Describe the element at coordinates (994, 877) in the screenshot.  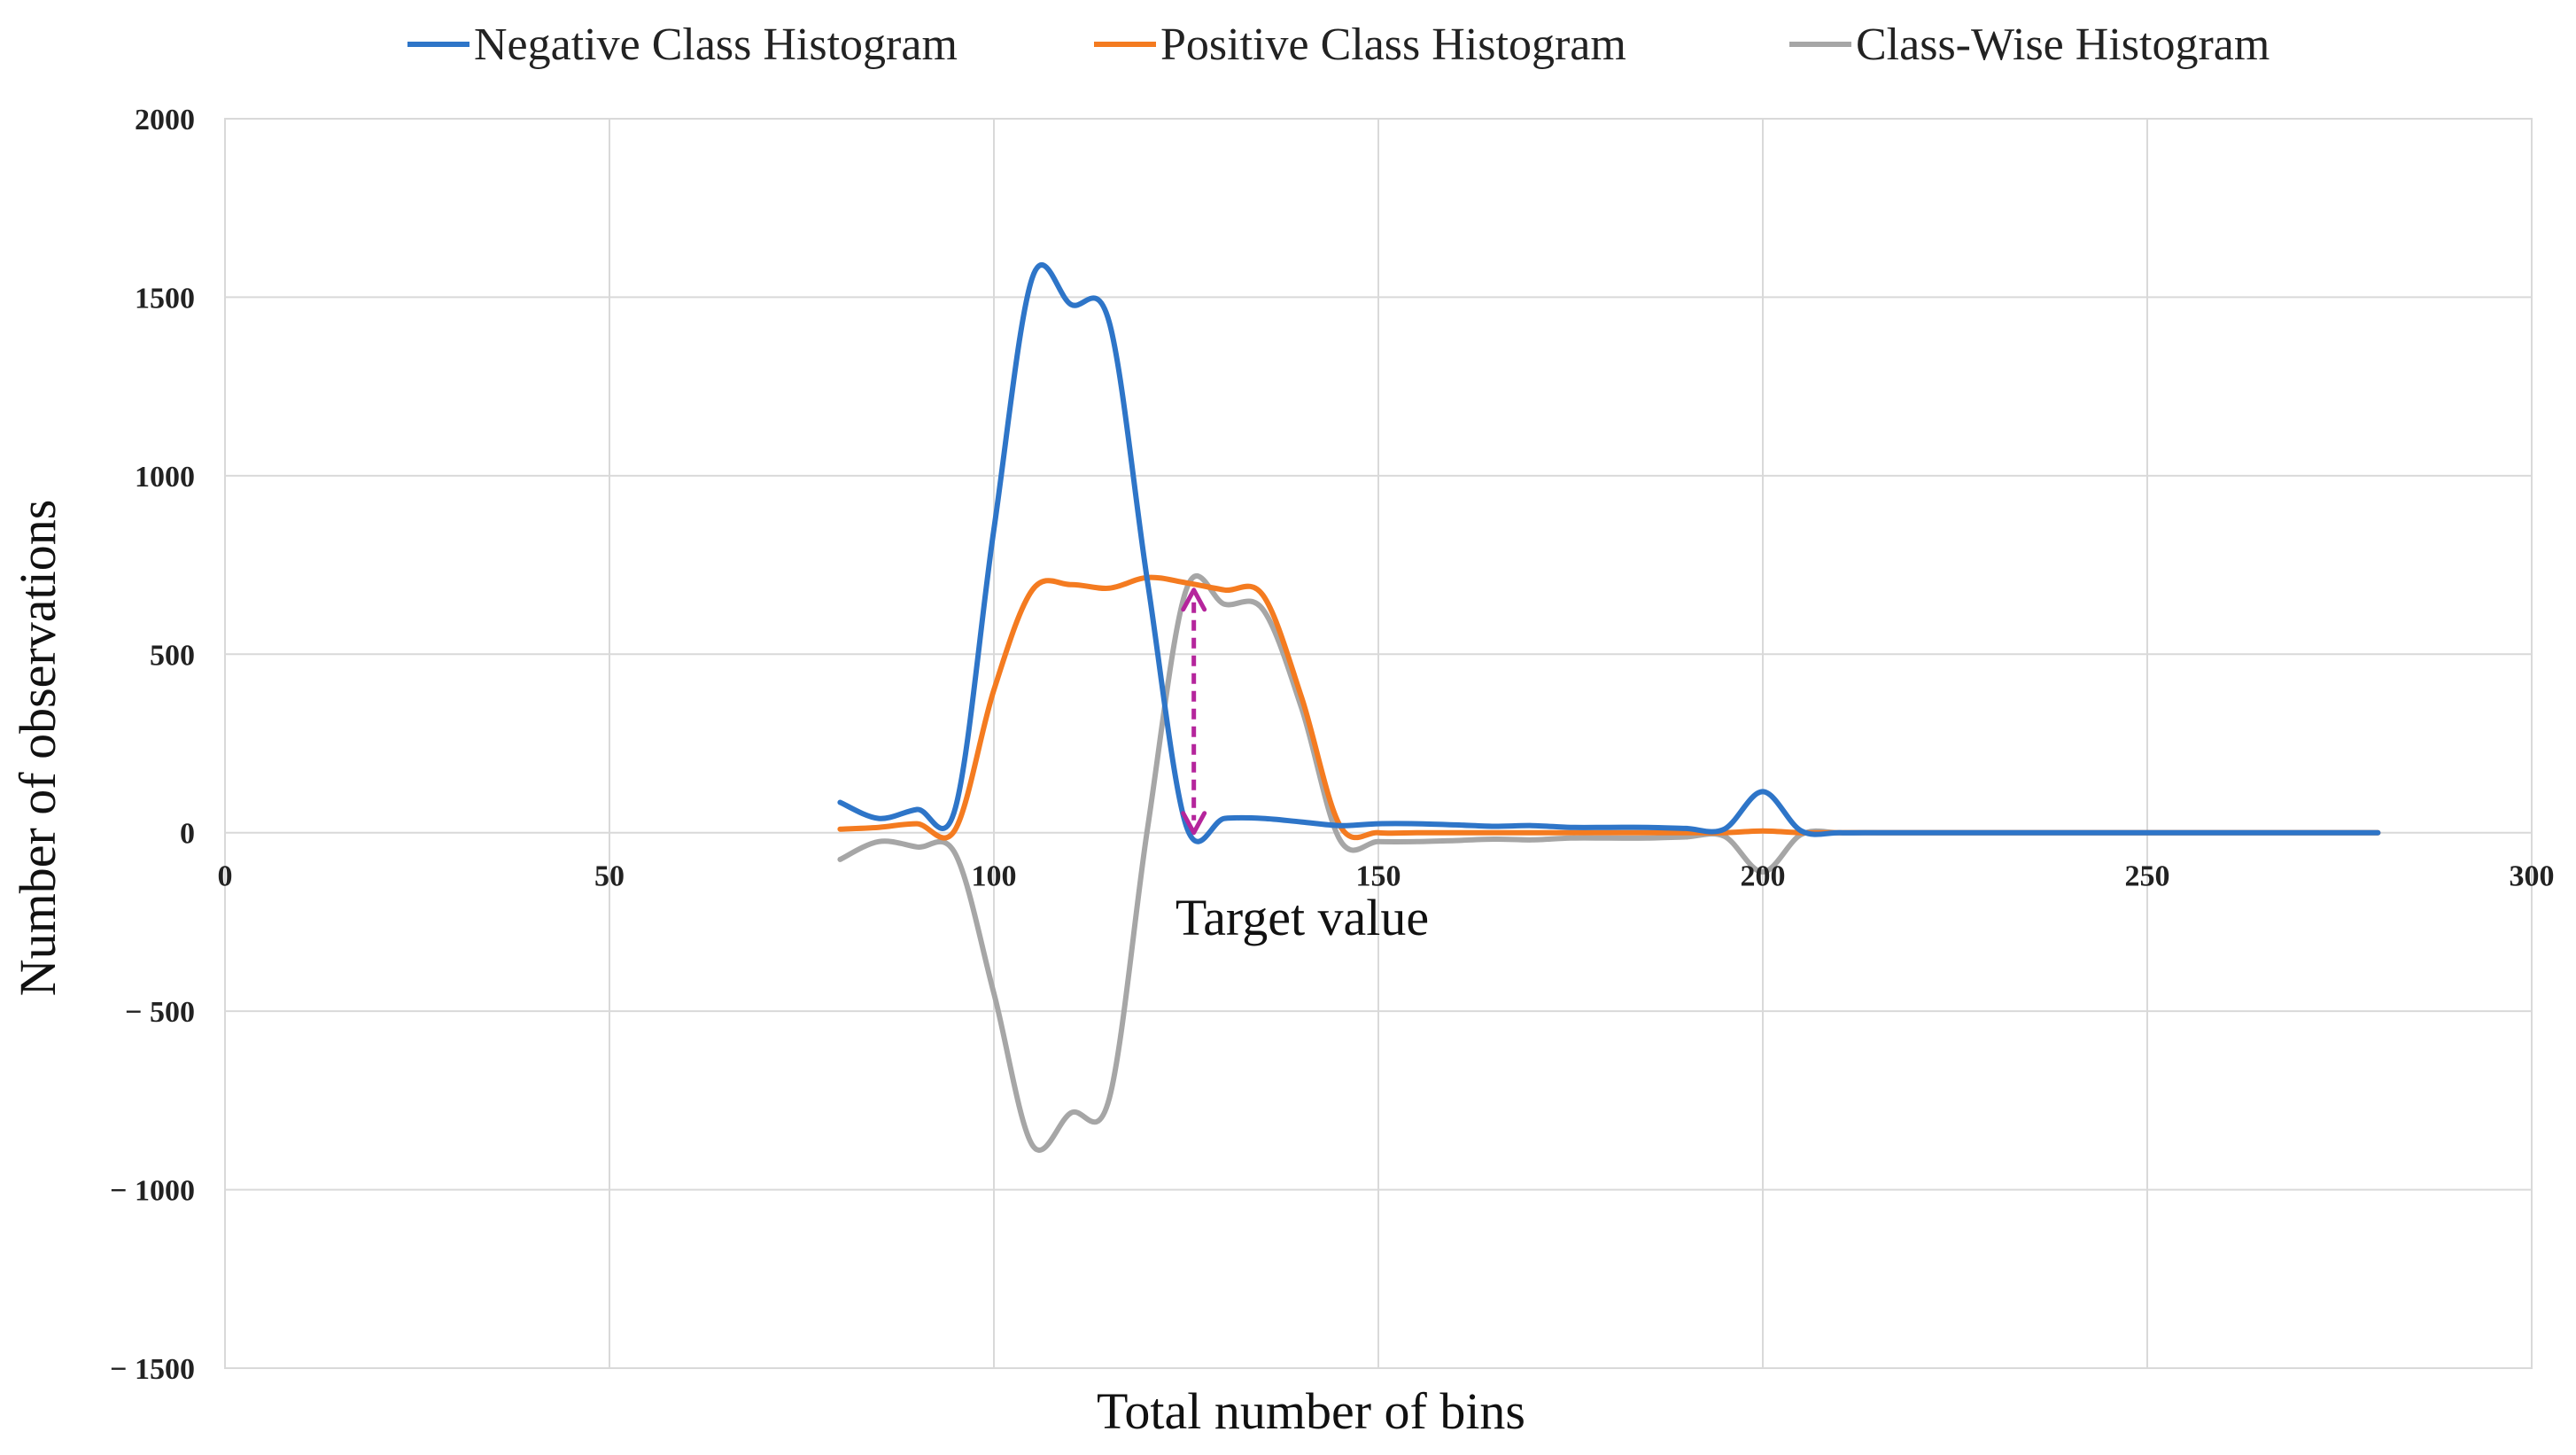
I see `x-tick-label: 100` at that location.